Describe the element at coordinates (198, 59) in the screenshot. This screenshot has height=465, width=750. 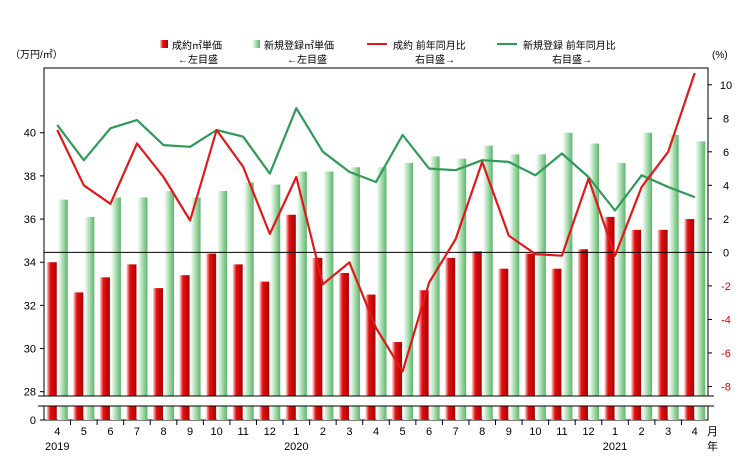
I see `legend-contract-bar-axis: ←左目盛` at that location.